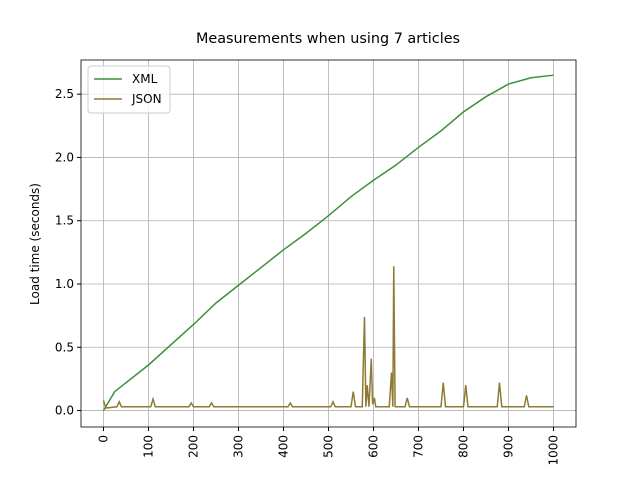 Image resolution: width=640 pixels, height=480 pixels. I want to click on x-tick-label: 1000, so click(554, 450).